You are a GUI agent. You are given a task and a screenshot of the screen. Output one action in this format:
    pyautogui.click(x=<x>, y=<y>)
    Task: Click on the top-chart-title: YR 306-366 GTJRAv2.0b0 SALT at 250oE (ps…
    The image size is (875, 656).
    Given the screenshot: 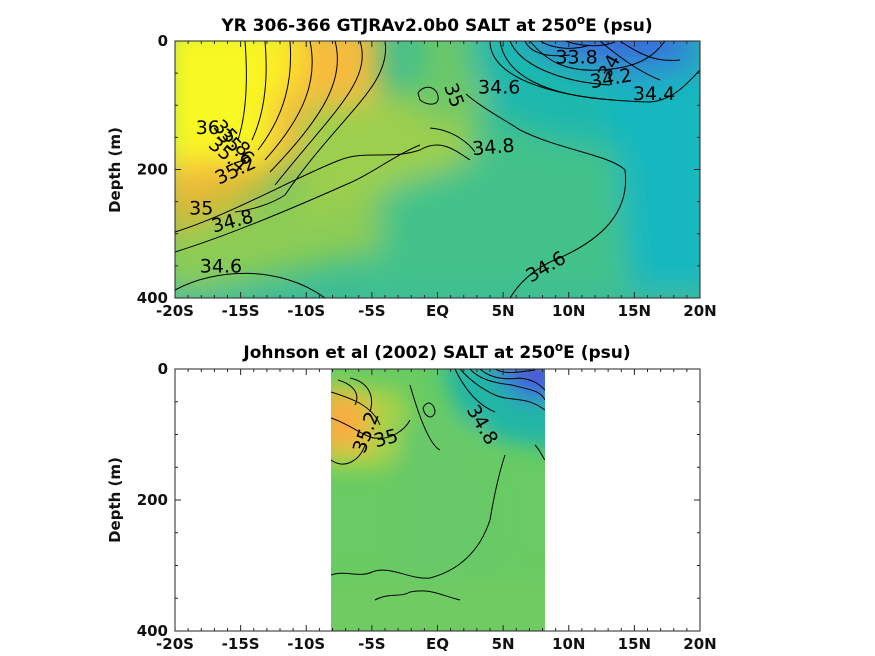 What is the action you would take?
    pyautogui.click(x=436, y=24)
    